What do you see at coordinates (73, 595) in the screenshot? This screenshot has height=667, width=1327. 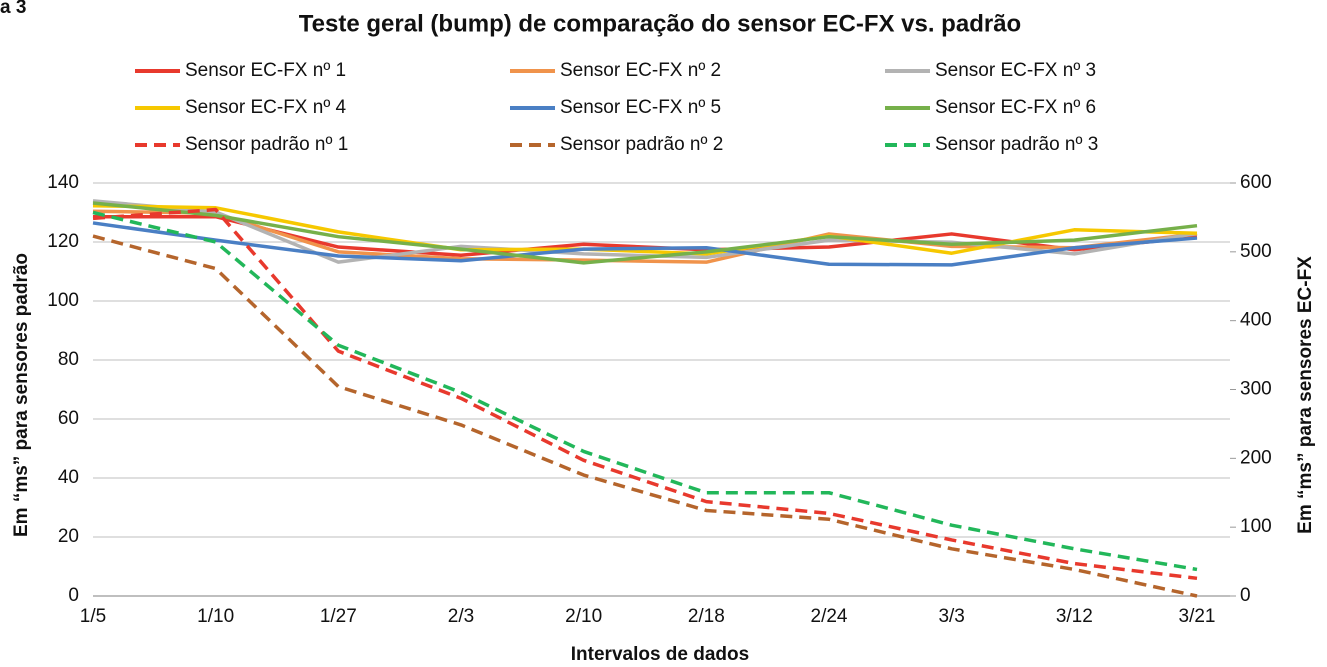 I see `y-tick-label: 0` at bounding box center [73, 595].